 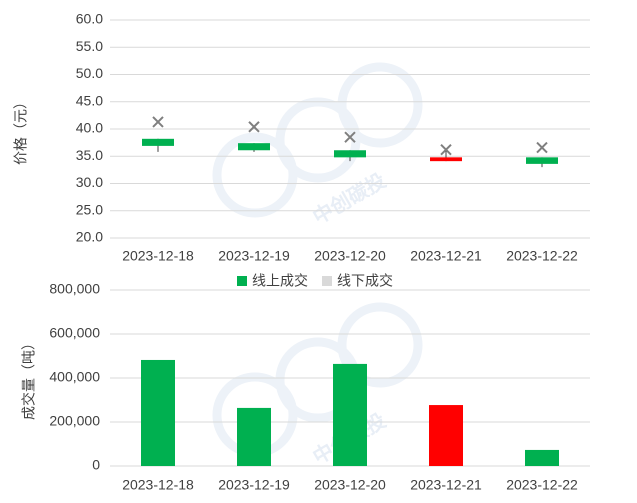 What do you see at coordinates (29, 378) in the screenshot?
I see `y-axis-label: 成交量（吨）` at bounding box center [29, 378].